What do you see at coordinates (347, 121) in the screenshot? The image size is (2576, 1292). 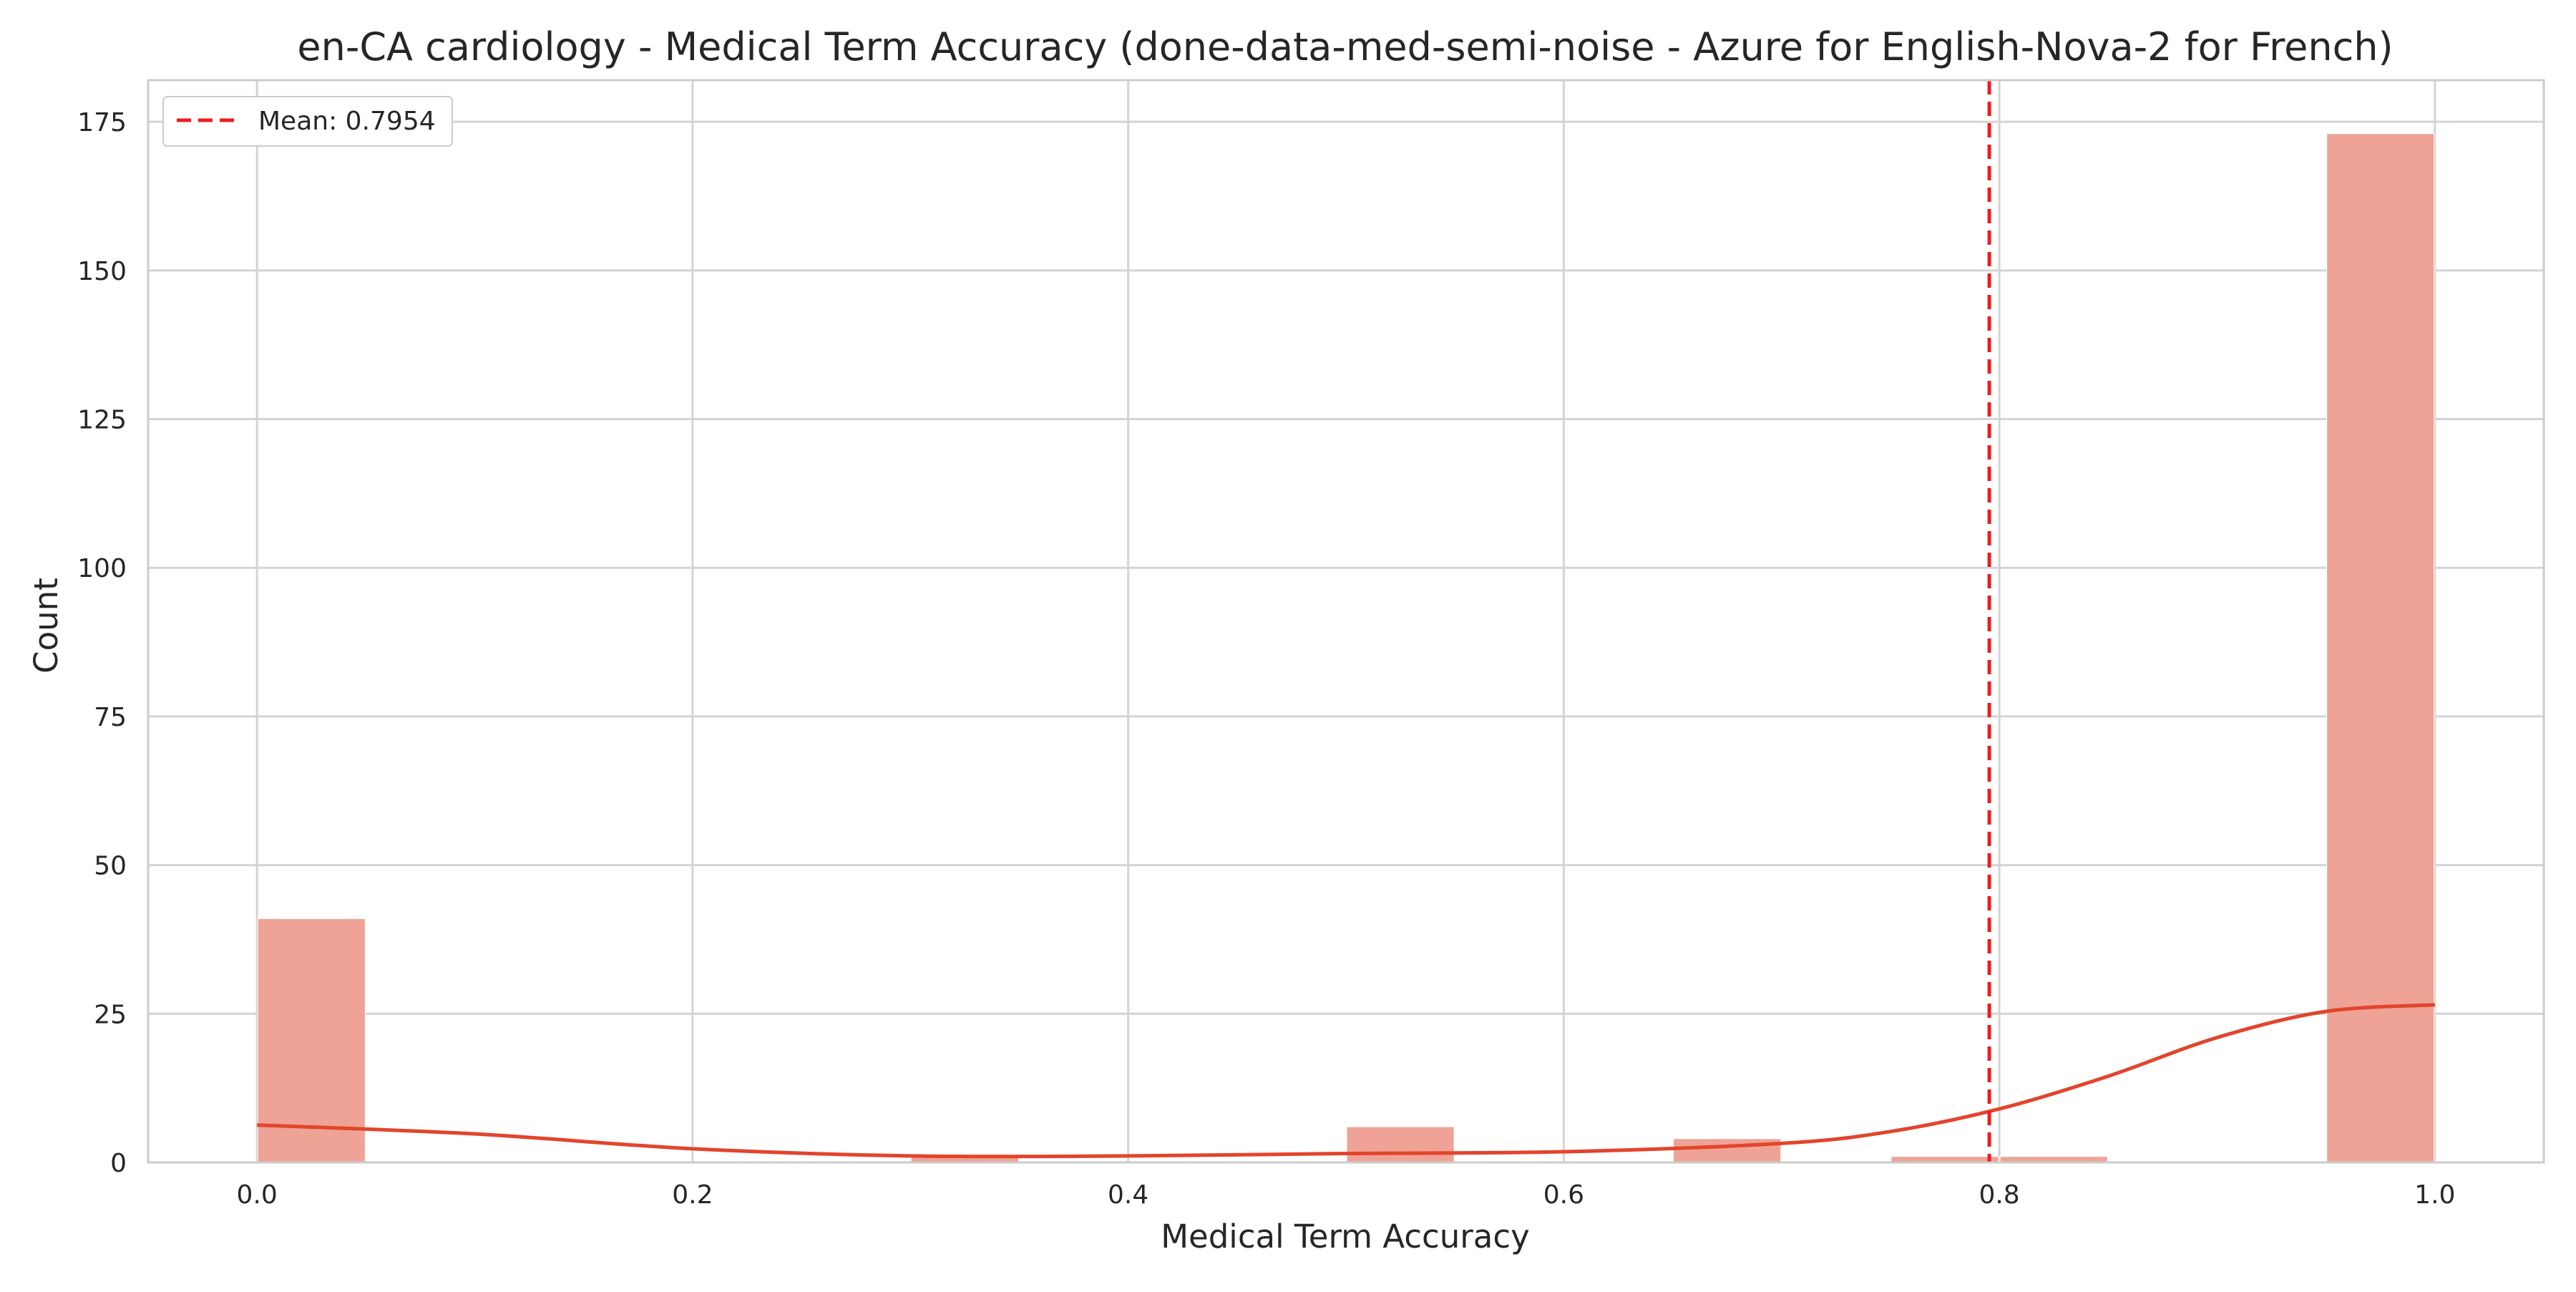 I see `legend-mean-label: Mean: 0.7954` at bounding box center [347, 121].